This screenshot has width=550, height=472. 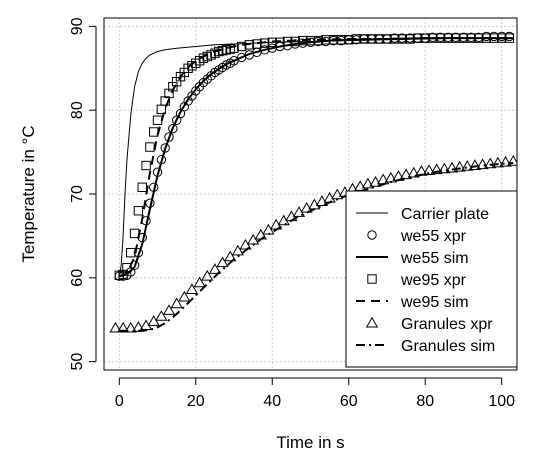 I want to click on legend-label: we55 sim, so click(x=434, y=258).